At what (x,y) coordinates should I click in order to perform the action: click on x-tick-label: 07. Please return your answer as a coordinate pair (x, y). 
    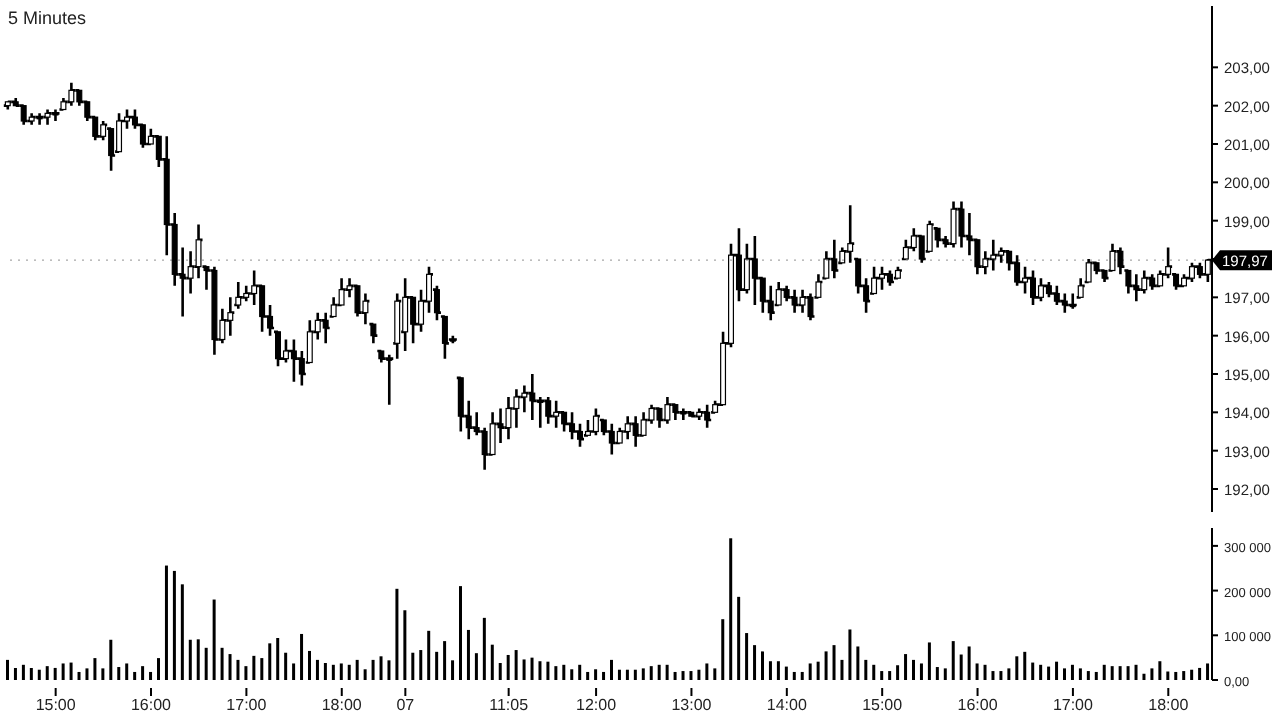
    Looking at the image, I should click on (406, 705).